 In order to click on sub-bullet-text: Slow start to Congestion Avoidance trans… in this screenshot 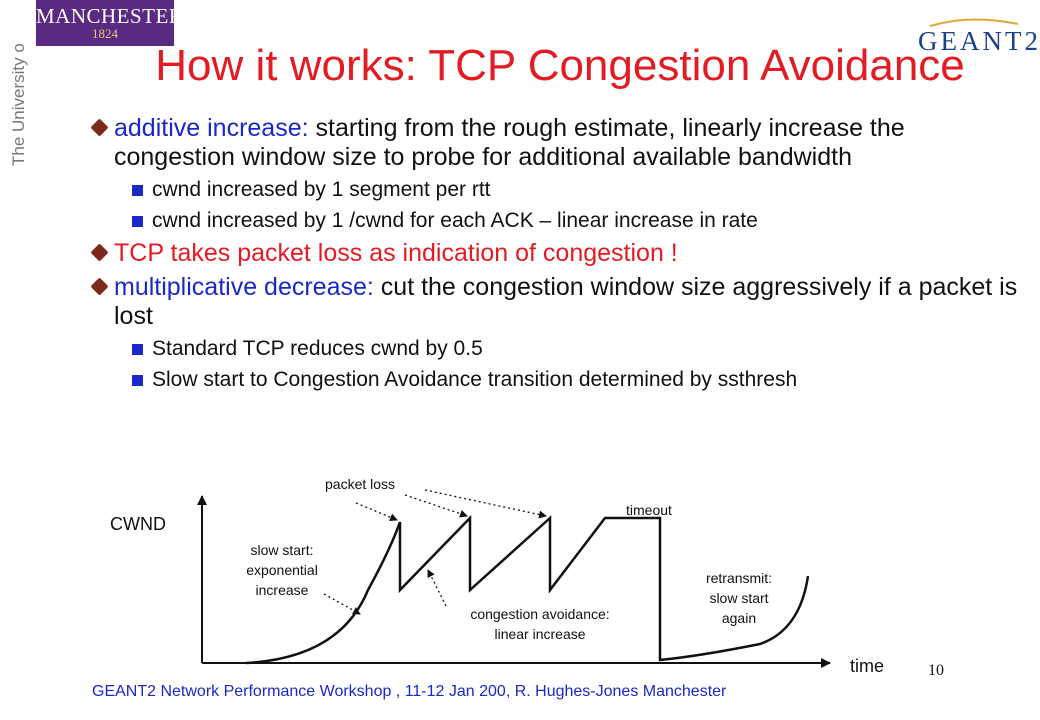, I will do `click(475, 379)`.